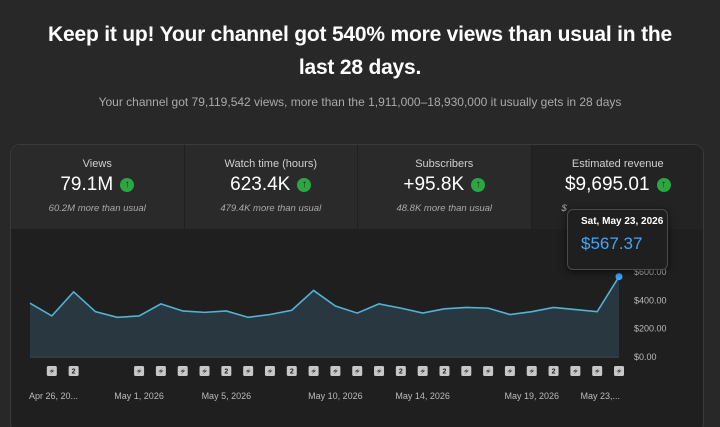 The width and height of the screenshot is (720, 427). What do you see at coordinates (324, 297) in the screenshot?
I see `chart-series-line` at bounding box center [324, 297].